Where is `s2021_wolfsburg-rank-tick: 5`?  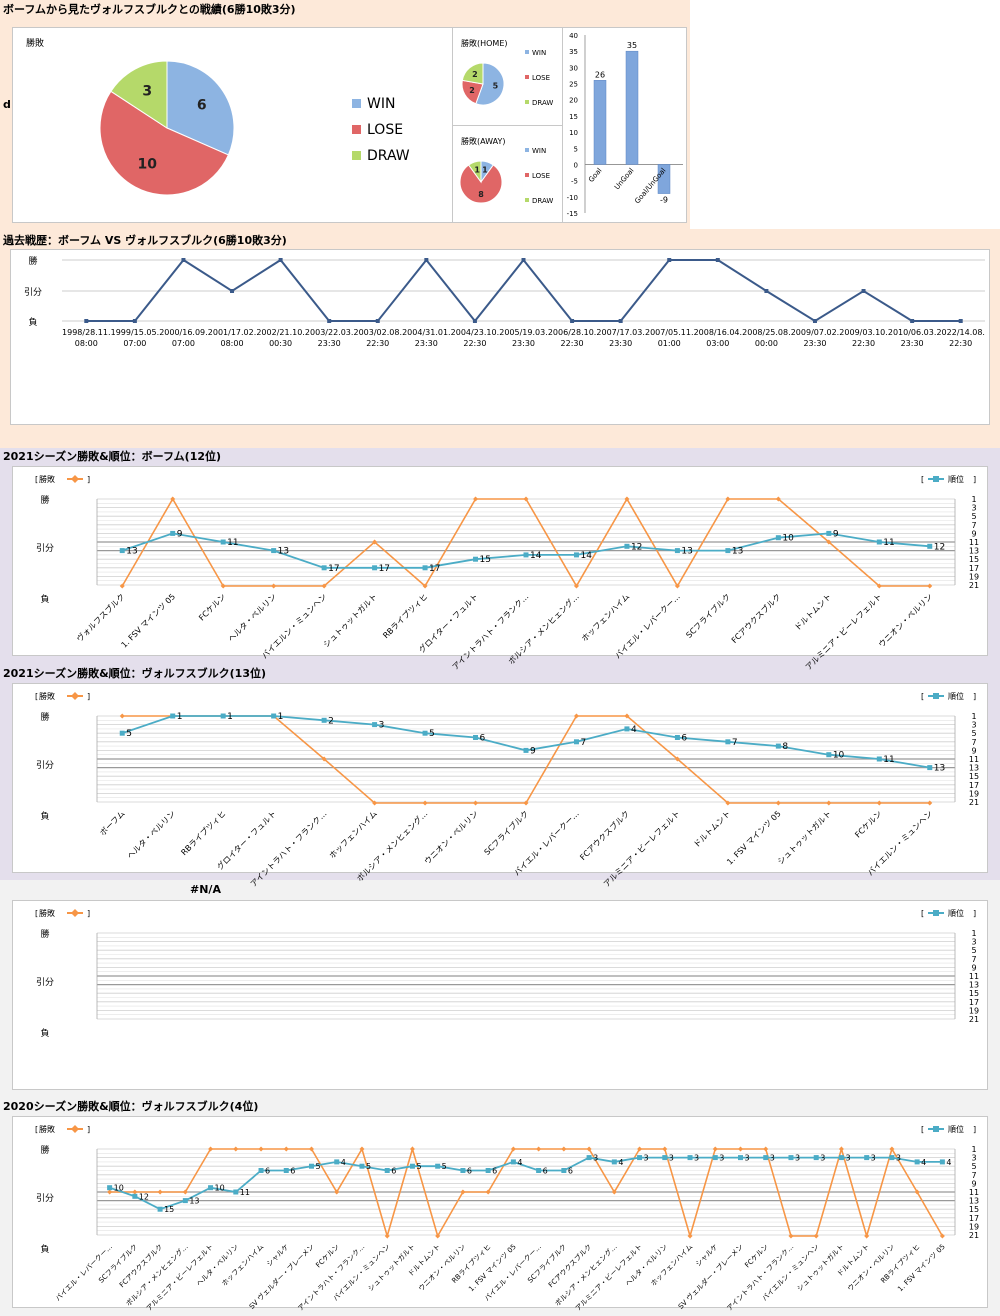
s2021_wolfsburg-rank-tick: 5 is located at coordinates (973, 733).